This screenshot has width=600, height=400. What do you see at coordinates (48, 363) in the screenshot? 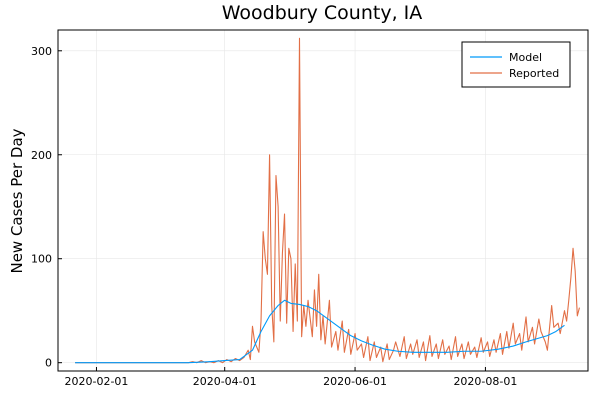
I see `y-tick-label: 0` at bounding box center [48, 363].